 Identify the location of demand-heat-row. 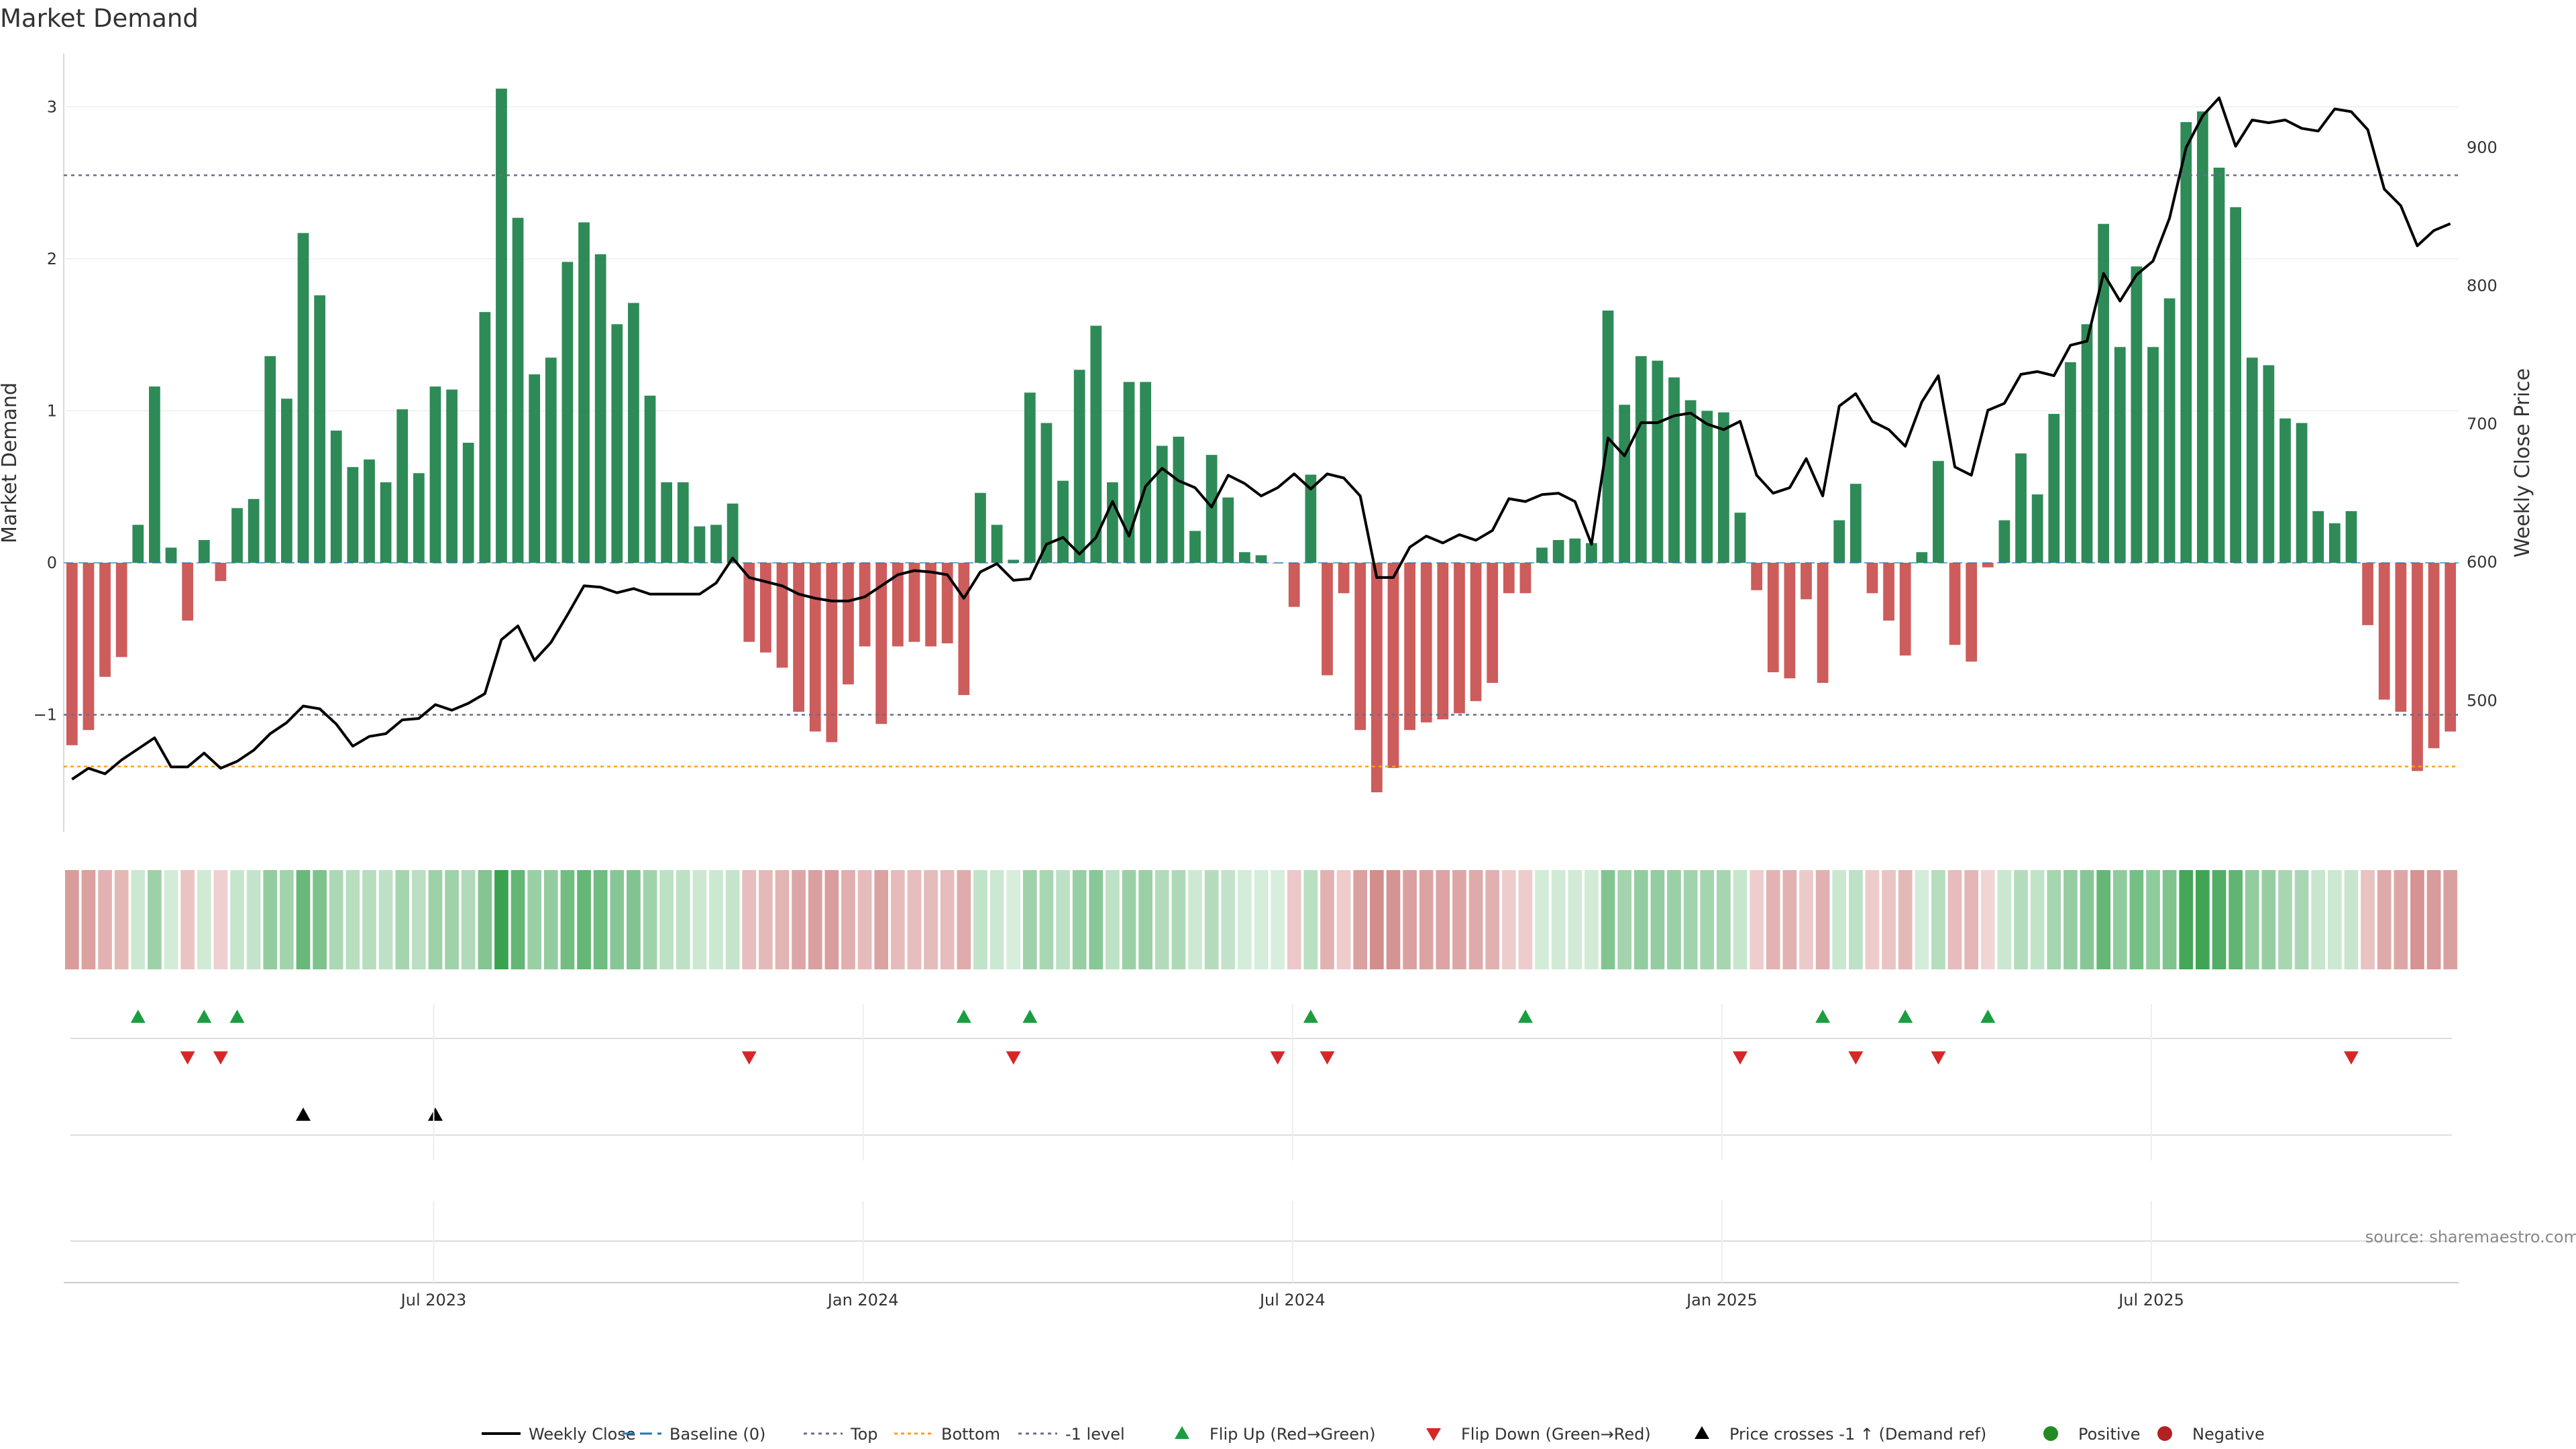
(1261, 919).